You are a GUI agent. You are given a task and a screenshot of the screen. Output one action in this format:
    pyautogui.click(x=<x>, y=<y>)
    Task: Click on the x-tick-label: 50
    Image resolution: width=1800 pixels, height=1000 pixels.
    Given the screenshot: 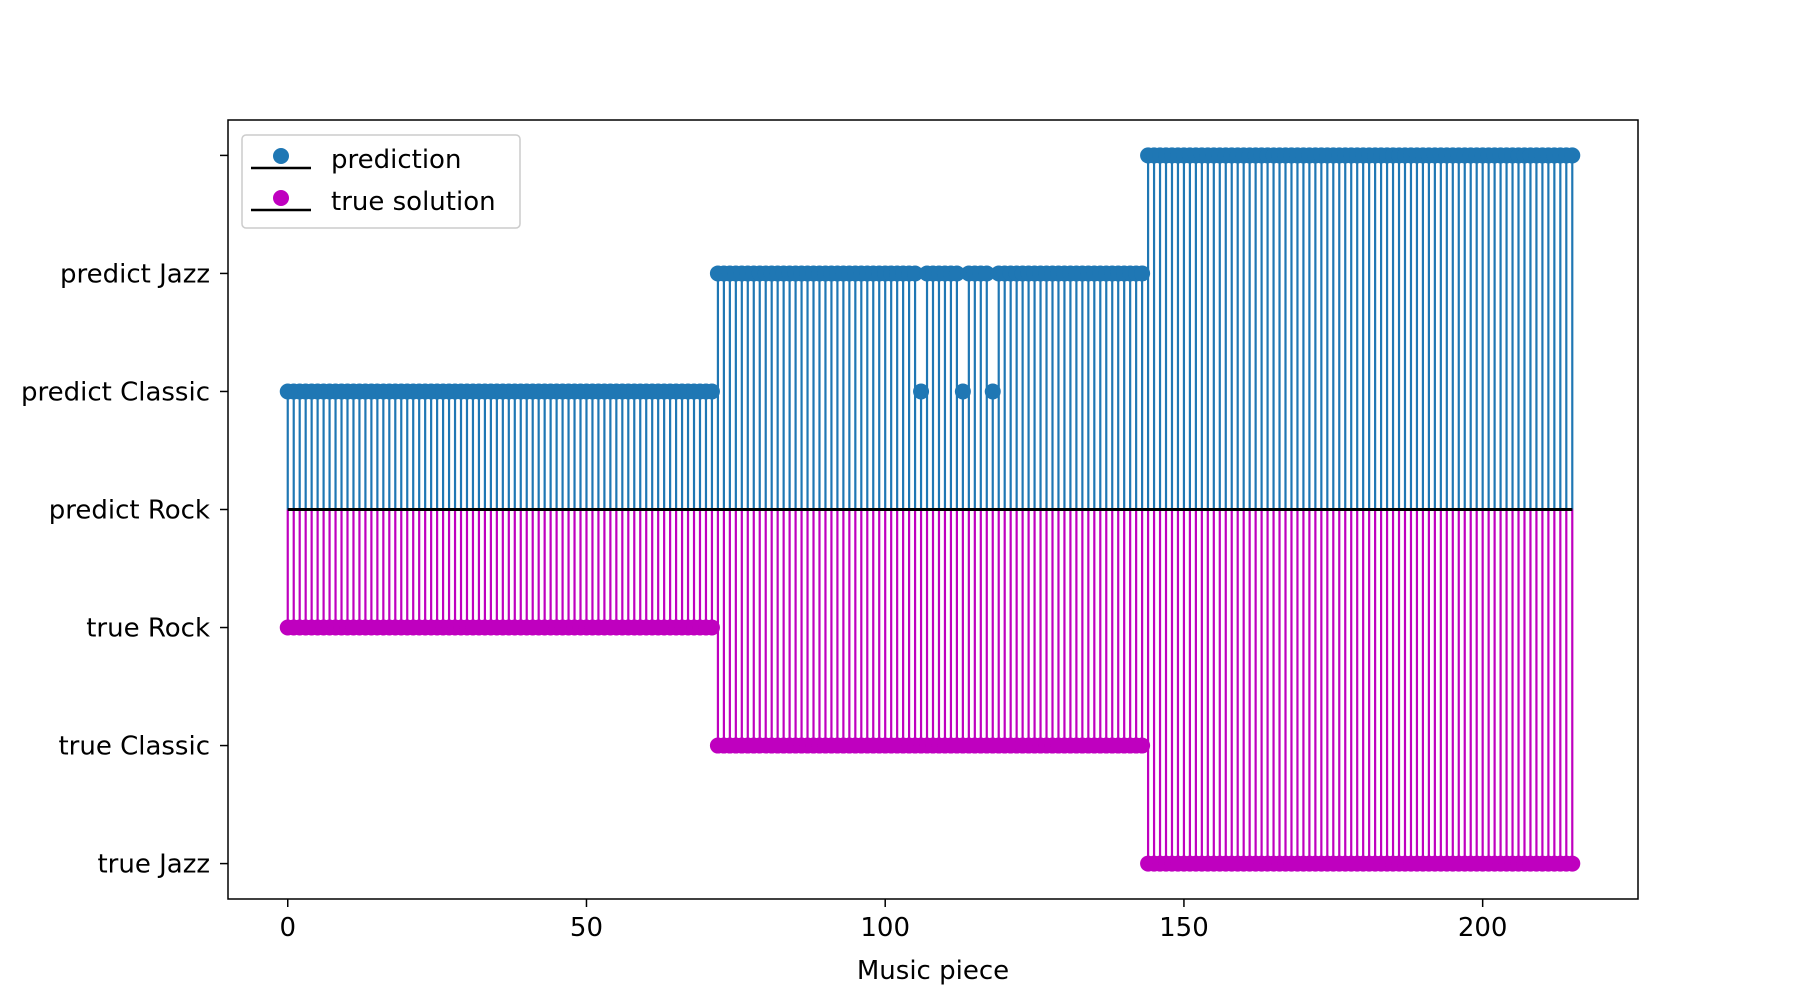 What is the action you would take?
    pyautogui.click(x=586, y=928)
    